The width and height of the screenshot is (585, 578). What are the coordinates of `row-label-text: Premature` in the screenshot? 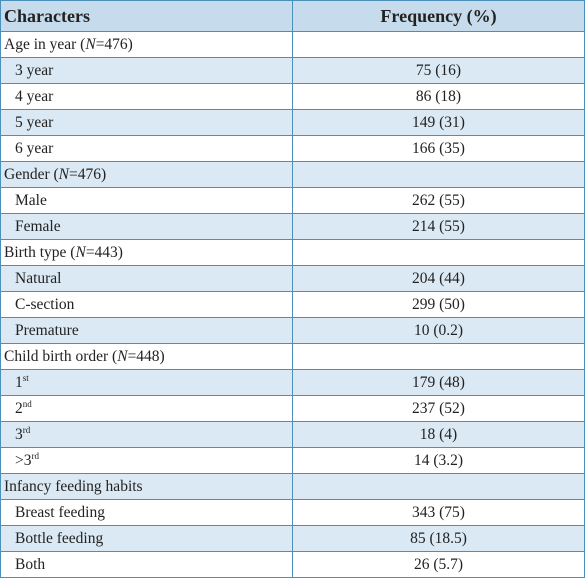 It's located at (47, 330).